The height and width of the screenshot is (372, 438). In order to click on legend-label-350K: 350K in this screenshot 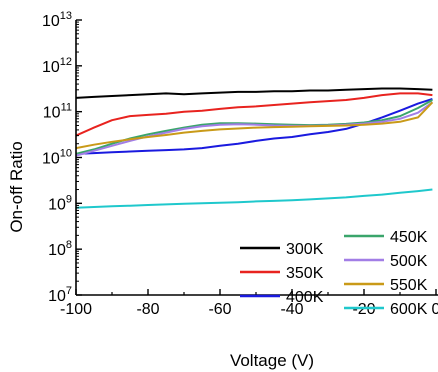, I will do `click(305, 273)`.